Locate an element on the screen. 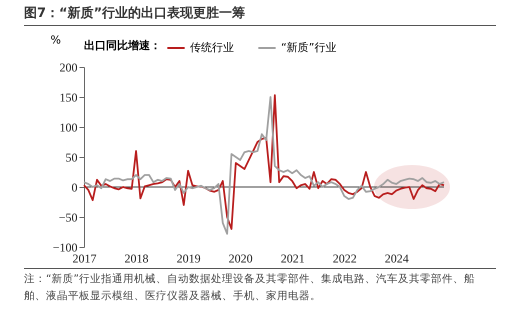 This screenshot has width=508, height=331. x-tick-label: 2020 is located at coordinates (240, 259).